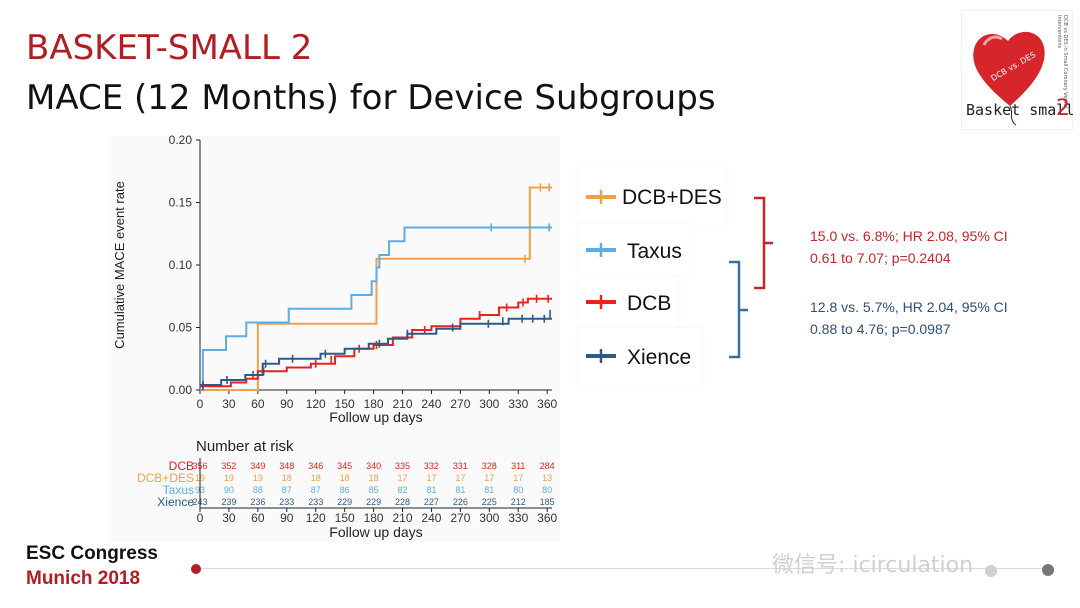  What do you see at coordinates (374, 518) in the screenshot?
I see `risk-x-tick-label: 180` at bounding box center [374, 518].